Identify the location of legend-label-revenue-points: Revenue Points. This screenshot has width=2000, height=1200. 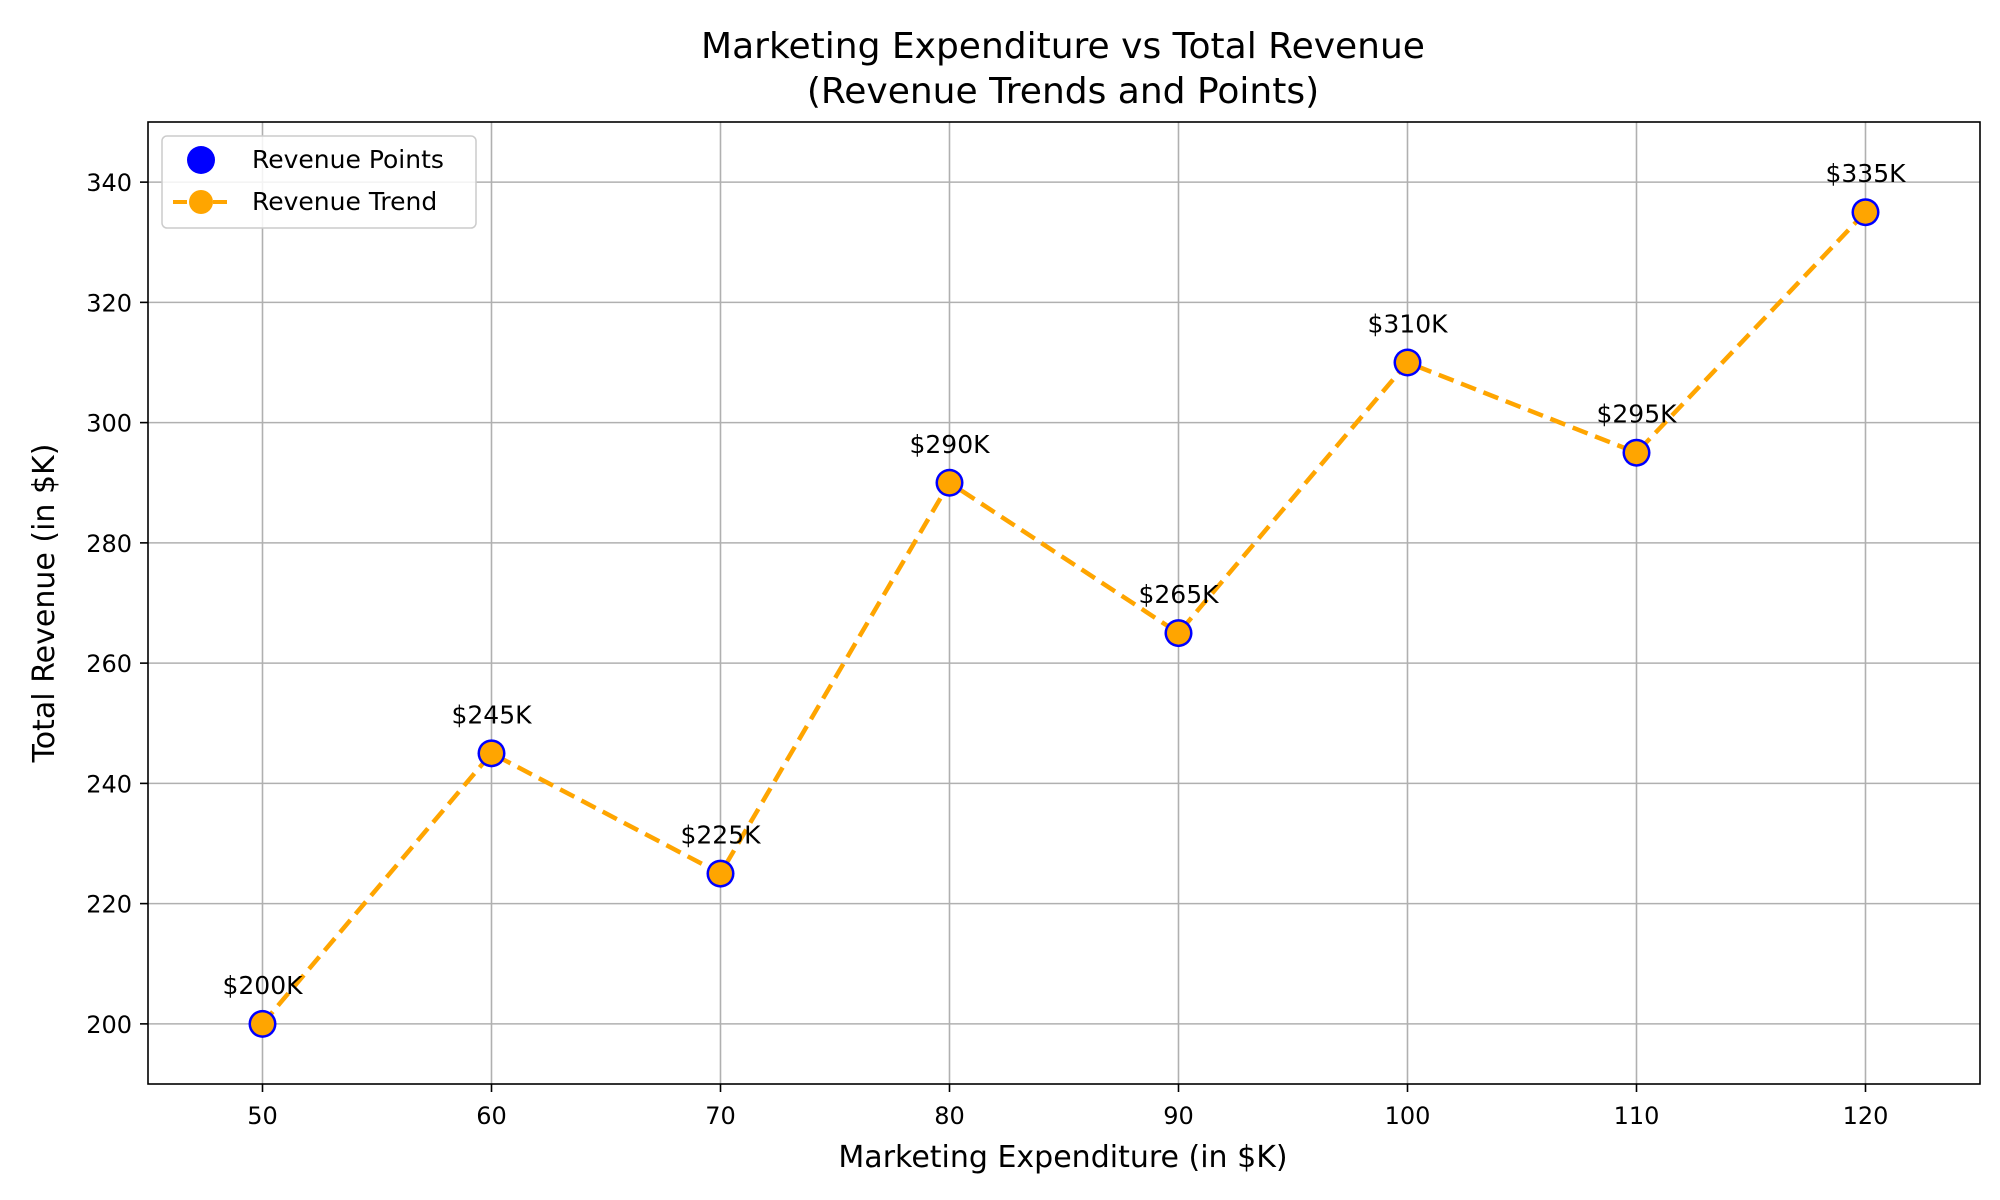
(348, 159).